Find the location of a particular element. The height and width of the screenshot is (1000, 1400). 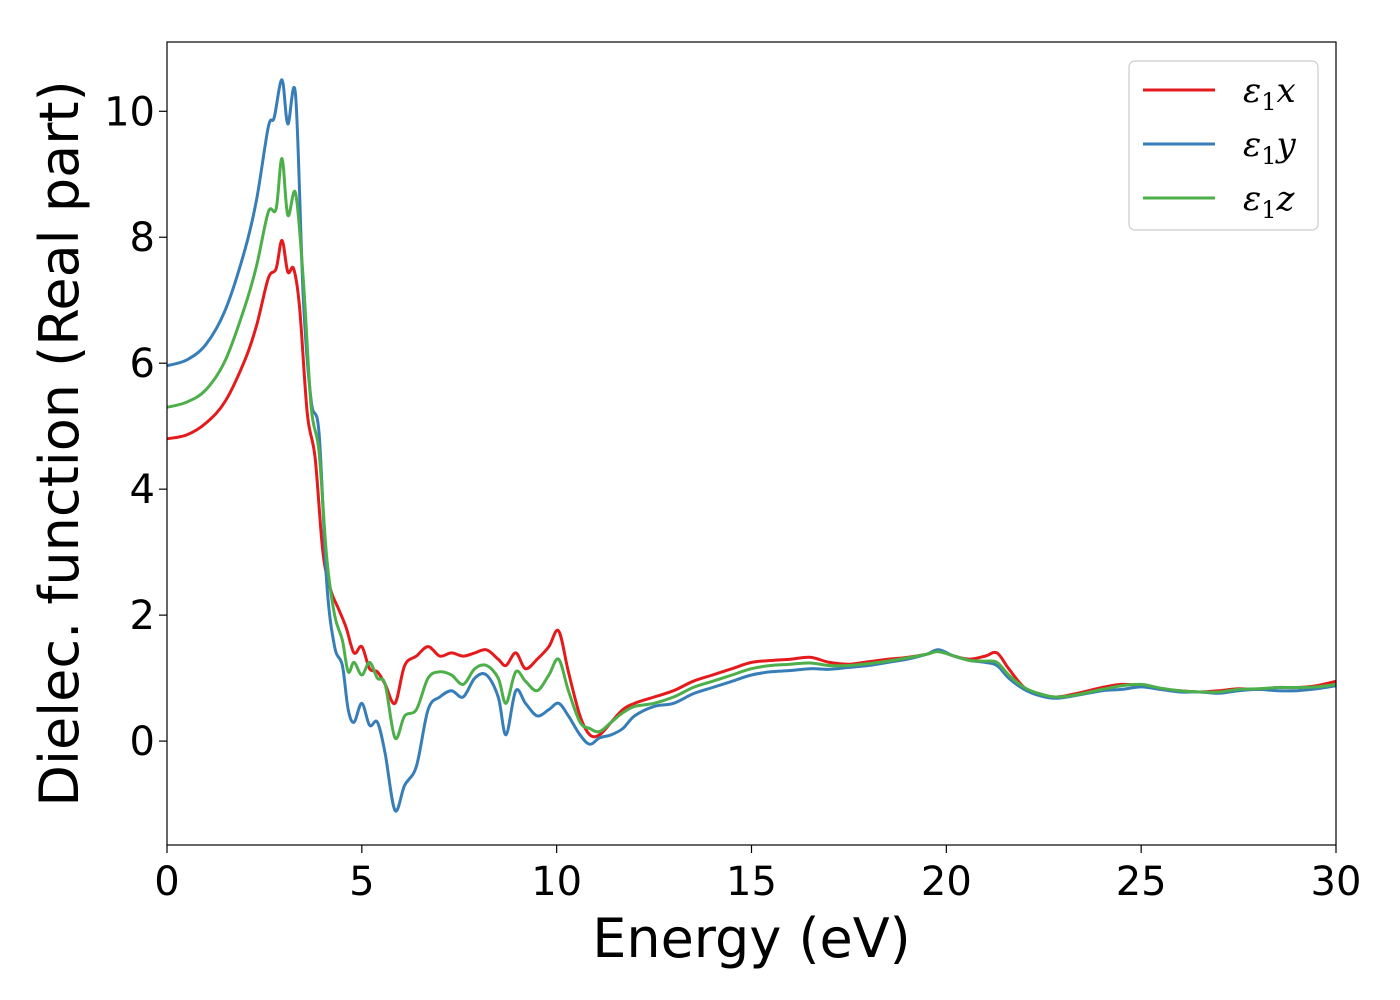

x-tick-label: 20 is located at coordinates (946, 882).